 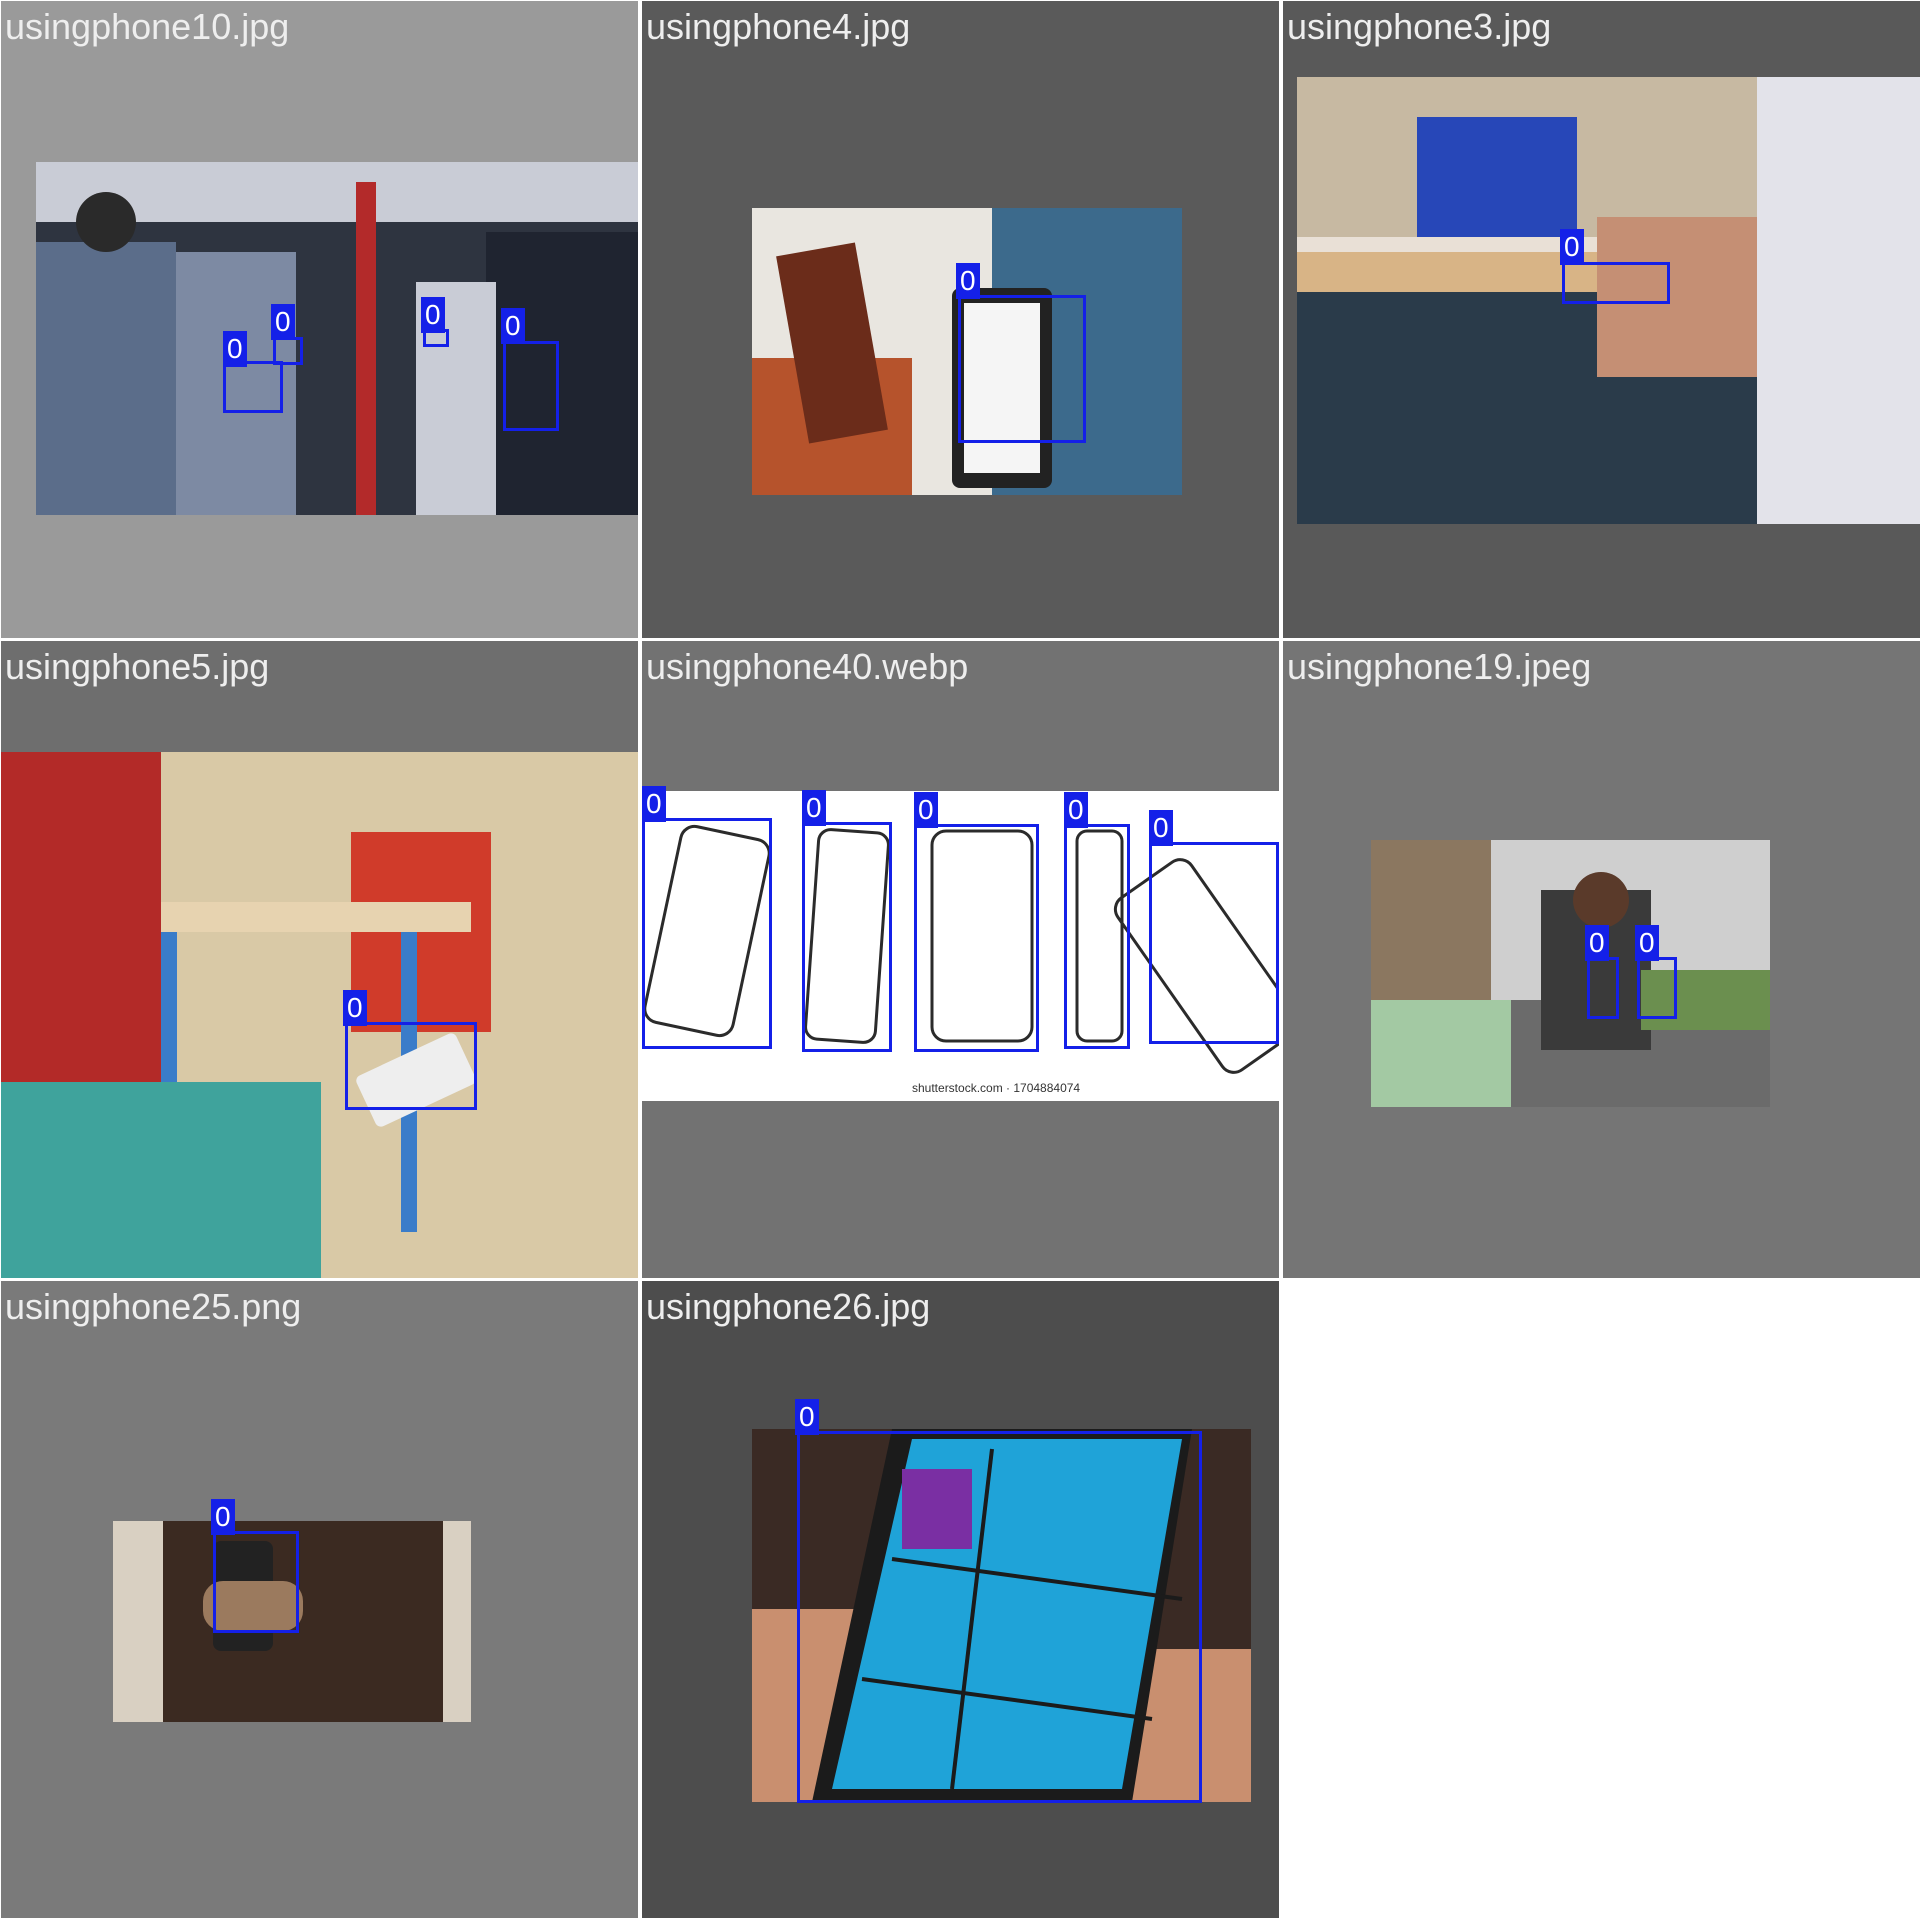 I want to click on tile-filename: usingphone4.jpg, so click(x=778, y=26).